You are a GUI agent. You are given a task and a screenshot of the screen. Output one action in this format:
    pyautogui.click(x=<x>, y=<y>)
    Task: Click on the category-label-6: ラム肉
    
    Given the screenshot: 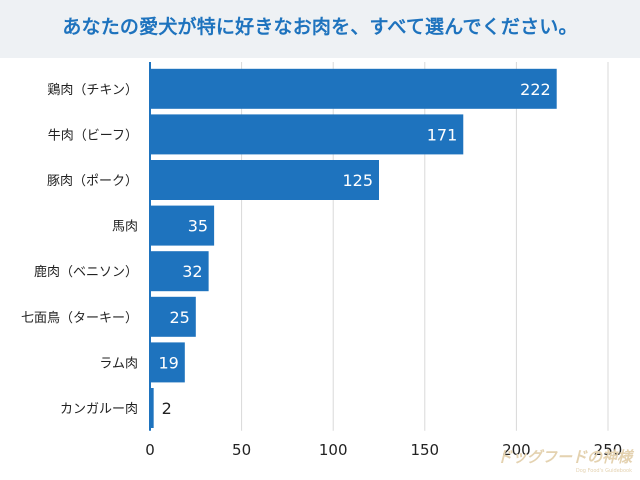 What is the action you would take?
    pyautogui.click(x=118, y=363)
    